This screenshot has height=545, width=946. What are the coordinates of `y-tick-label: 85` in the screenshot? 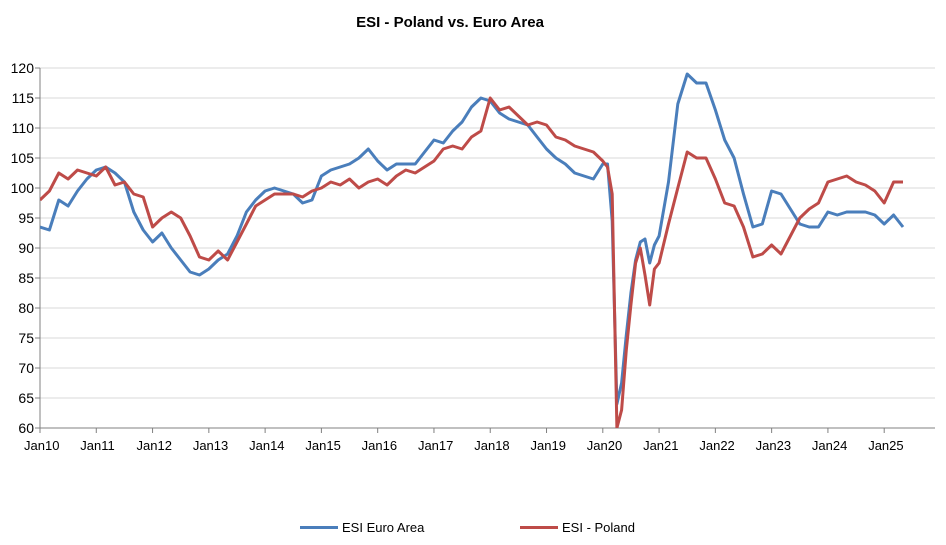 It's located at (26, 278).